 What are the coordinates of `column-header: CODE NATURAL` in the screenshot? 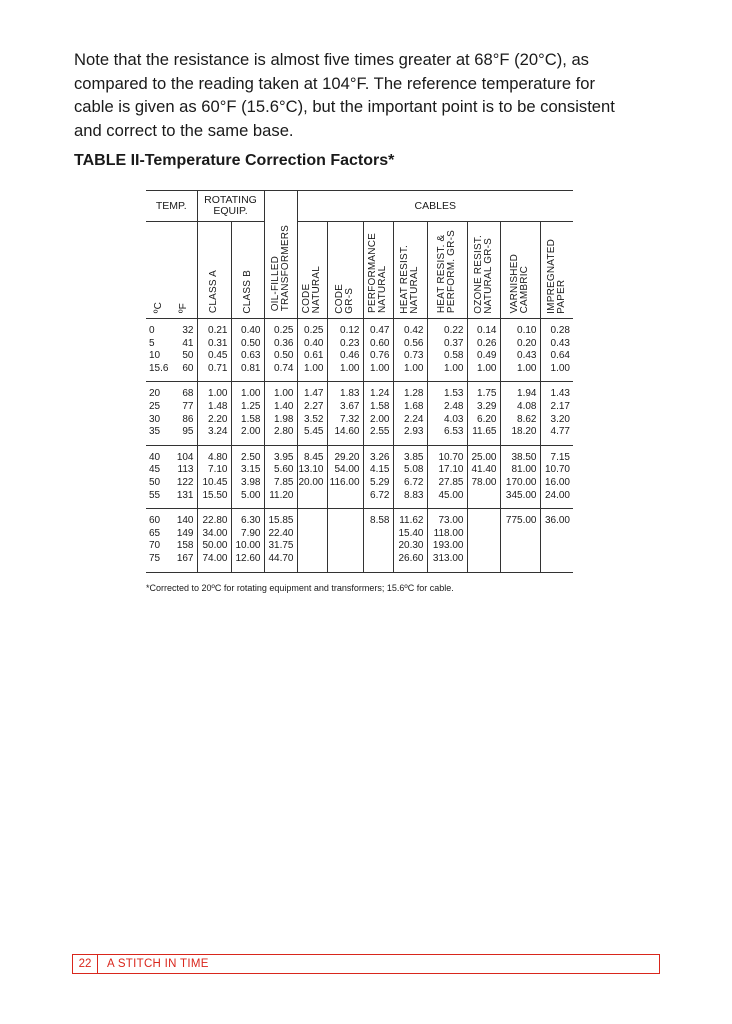 It's located at (312, 270).